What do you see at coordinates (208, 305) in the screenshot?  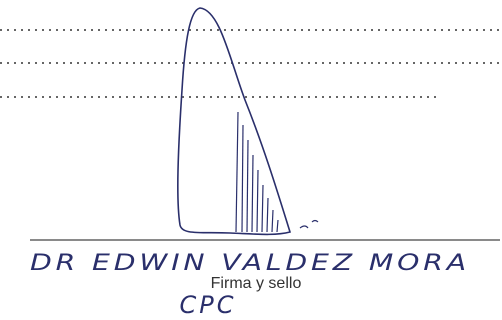 I see `handwritten-note: CPC` at bounding box center [208, 305].